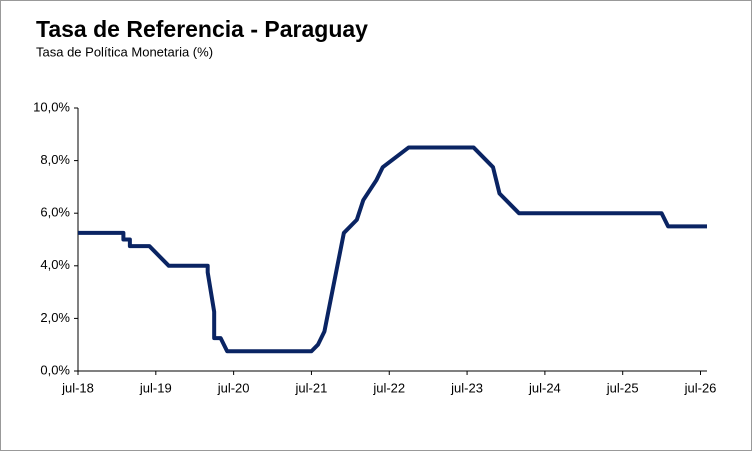 Image resolution: width=752 pixels, height=451 pixels. I want to click on y-tick-label: 6,0%, so click(55, 212).